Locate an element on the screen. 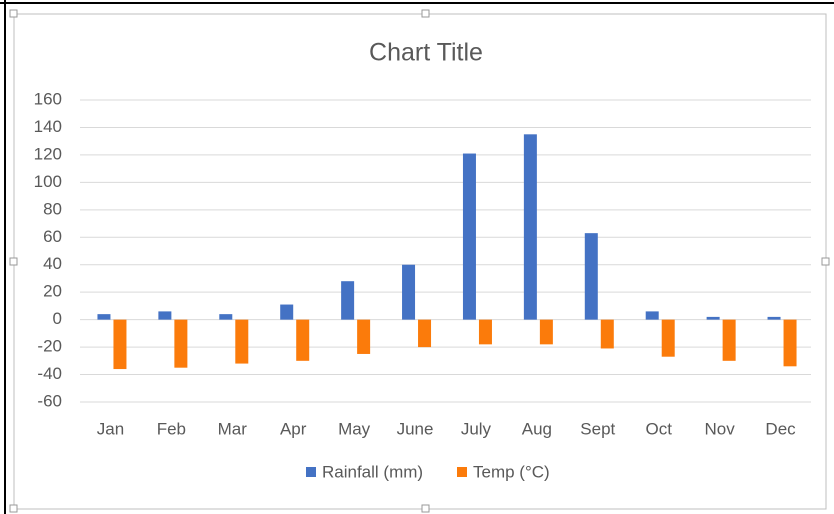 Image resolution: width=834 pixels, height=514 pixels. y-tick-label: 120 is located at coordinates (48, 153).